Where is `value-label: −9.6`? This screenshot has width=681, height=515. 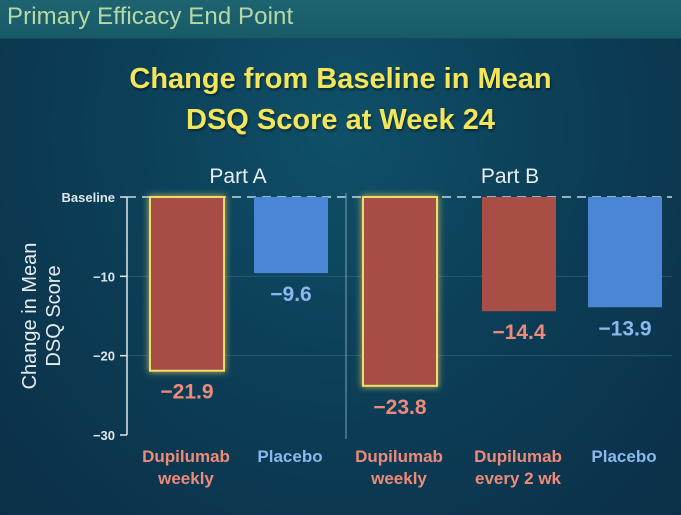
value-label: −9.6 is located at coordinates (290, 294).